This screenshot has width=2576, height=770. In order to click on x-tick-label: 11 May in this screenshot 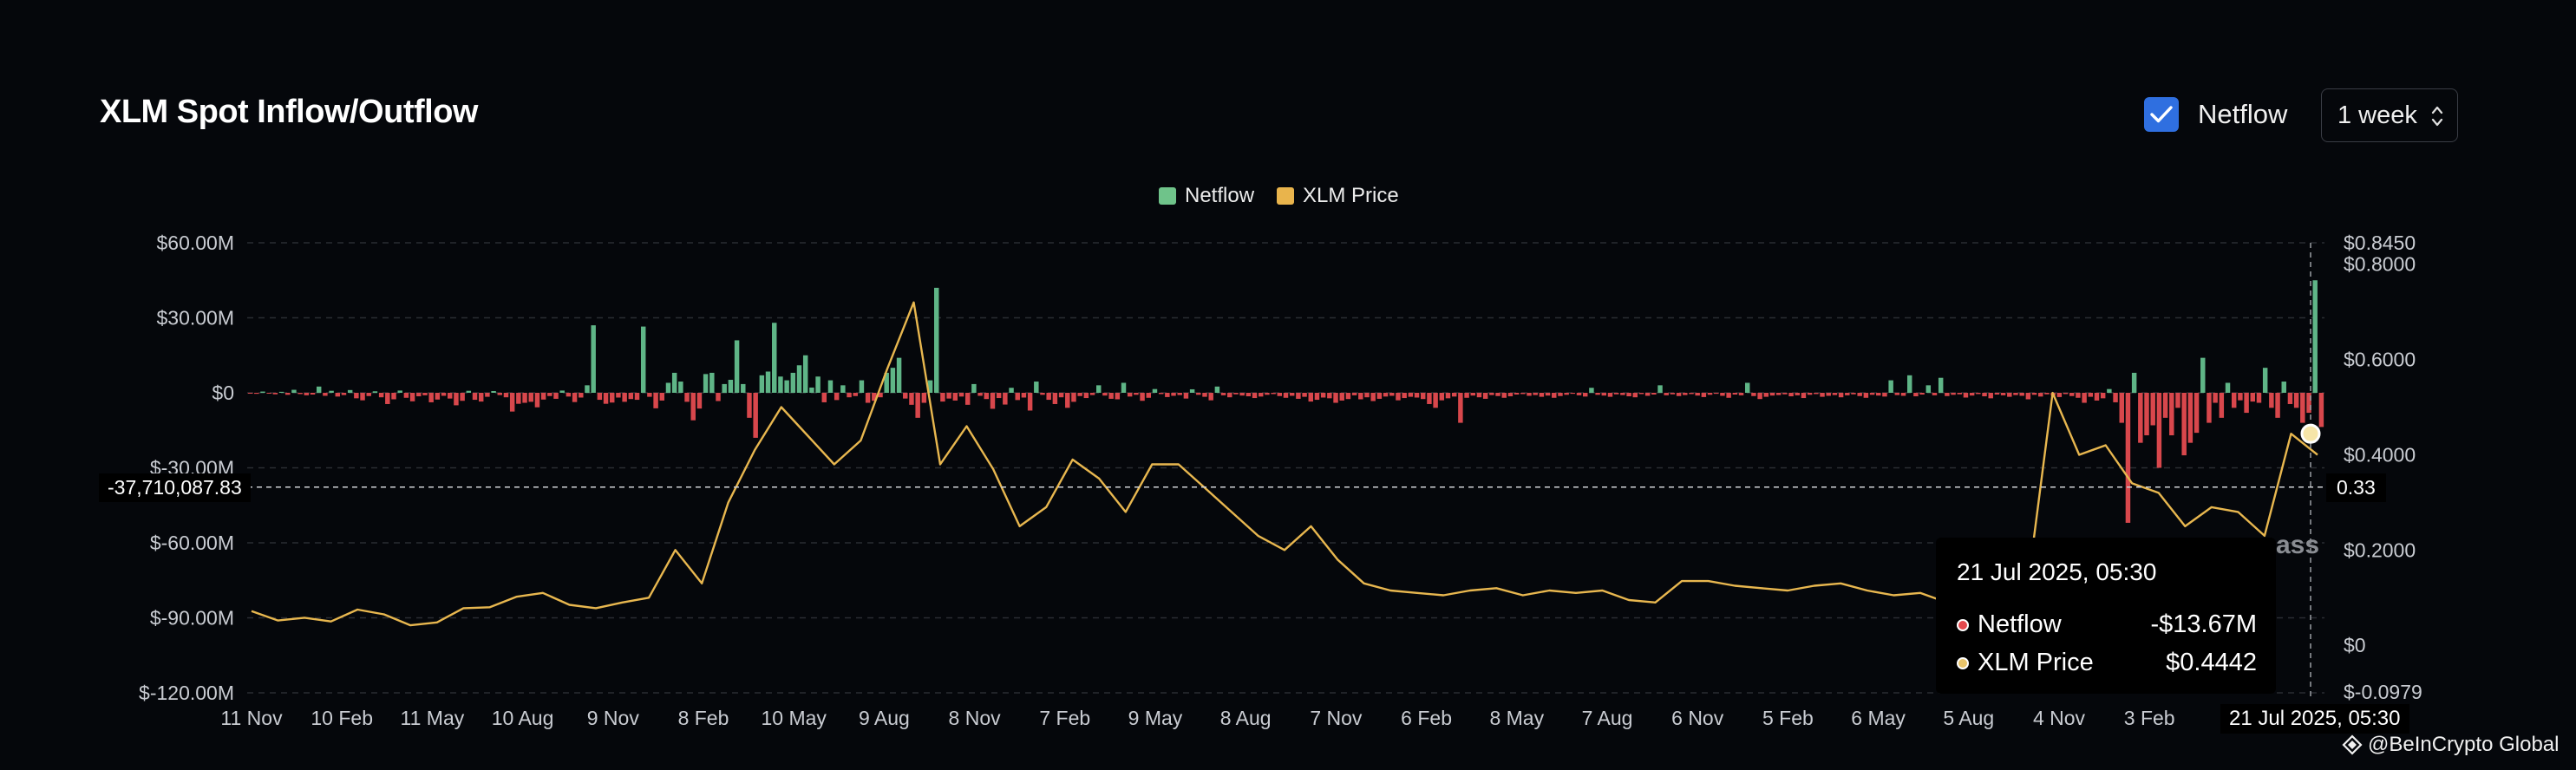, I will do `click(433, 718)`.